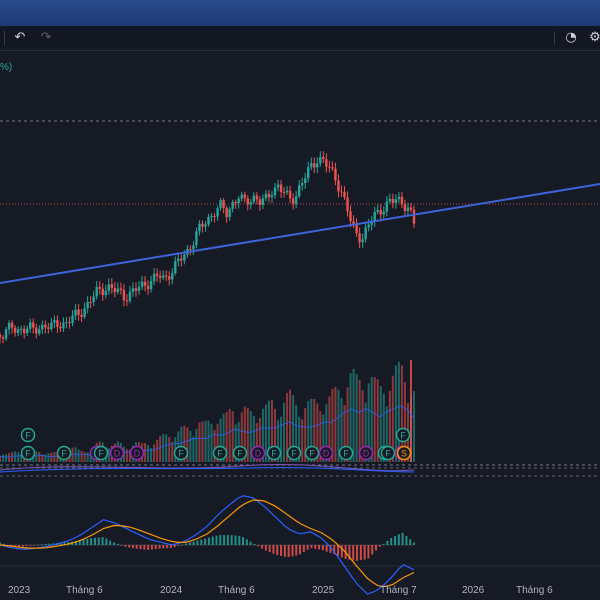  I want to click on event-marker: S, so click(404, 453).